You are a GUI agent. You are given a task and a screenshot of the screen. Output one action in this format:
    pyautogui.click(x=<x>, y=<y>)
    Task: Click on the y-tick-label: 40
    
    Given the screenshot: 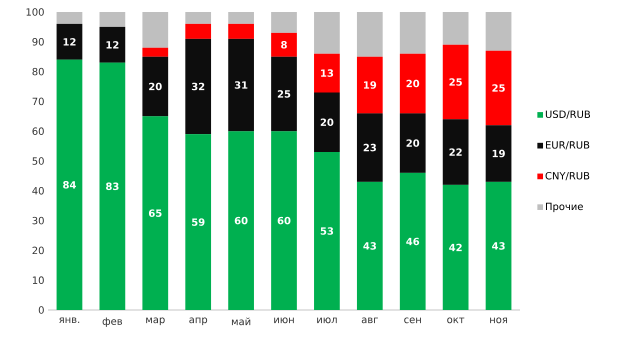 What is the action you would take?
    pyautogui.click(x=38, y=191)
    